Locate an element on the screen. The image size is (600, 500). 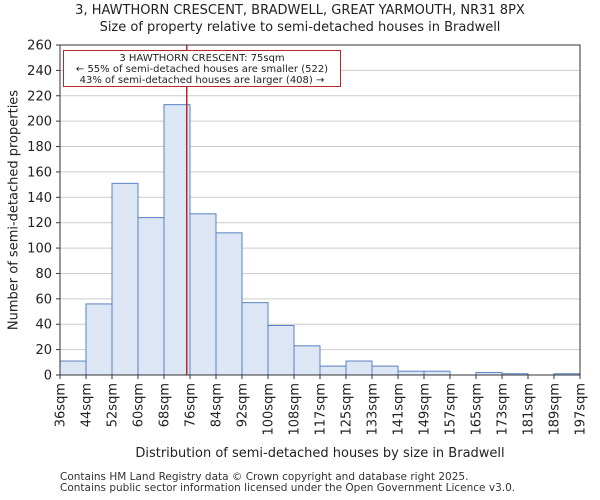
x-tick-label: 173sqm is located at coordinates (503, 409).